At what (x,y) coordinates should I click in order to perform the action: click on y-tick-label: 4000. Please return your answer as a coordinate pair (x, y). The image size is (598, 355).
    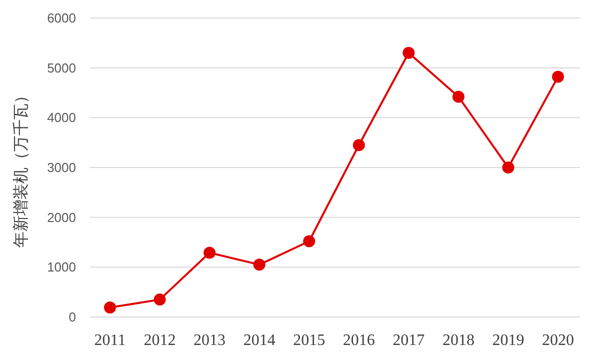
    Looking at the image, I should click on (61, 118).